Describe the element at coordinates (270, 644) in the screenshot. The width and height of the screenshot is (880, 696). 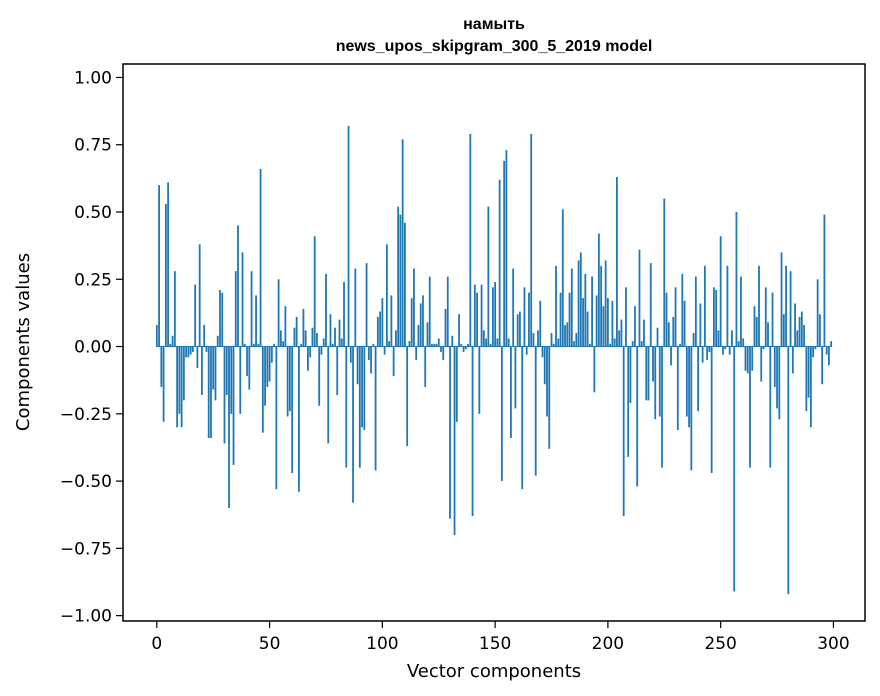
I see `x-tick-label: 50` at that location.